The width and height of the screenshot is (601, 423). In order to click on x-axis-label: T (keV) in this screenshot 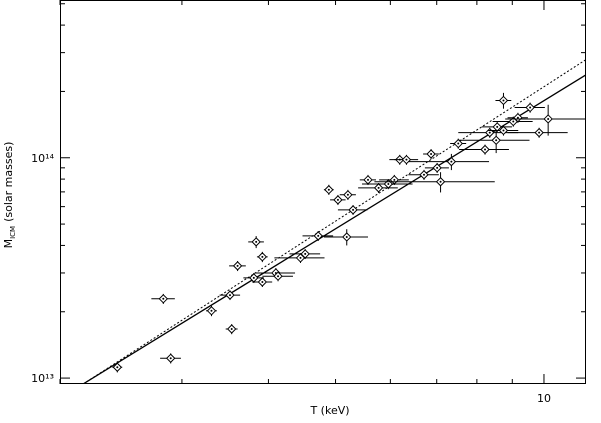, I will do `click(329, 410)`.